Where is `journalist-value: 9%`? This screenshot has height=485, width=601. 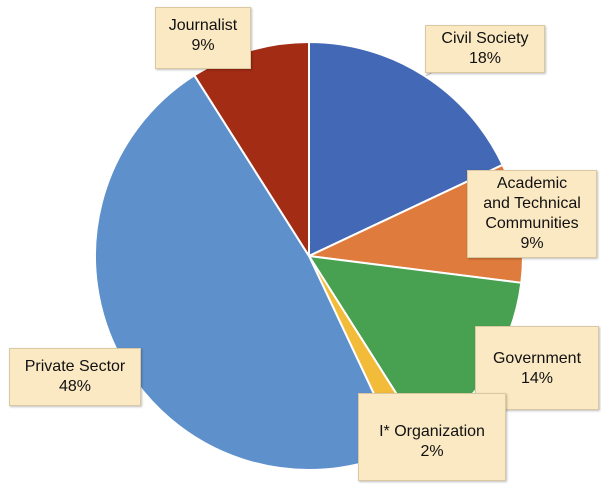 journalist-value: 9% is located at coordinates (203, 45).